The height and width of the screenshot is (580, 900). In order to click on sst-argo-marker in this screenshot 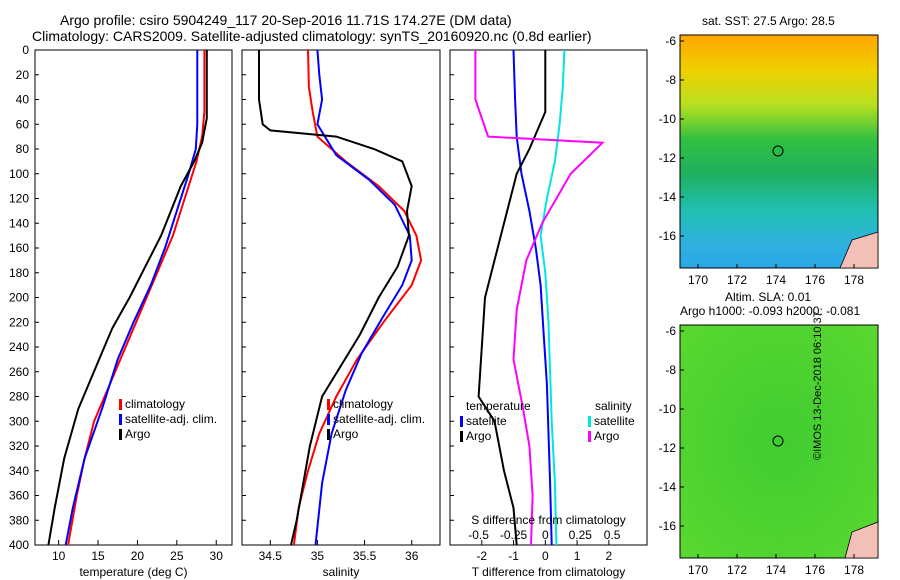, I will do `click(778, 151)`.